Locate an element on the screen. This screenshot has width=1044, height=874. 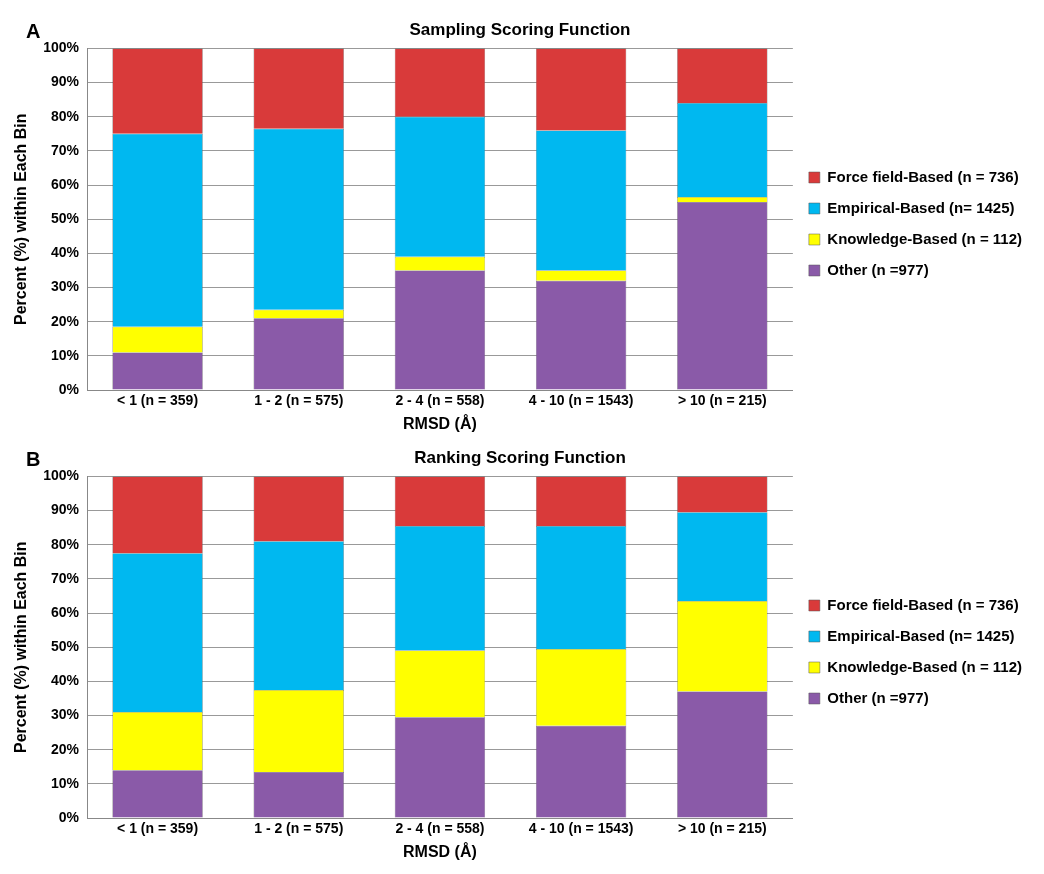
chart-title: Ranking Scoring Function is located at coordinates (520, 457).